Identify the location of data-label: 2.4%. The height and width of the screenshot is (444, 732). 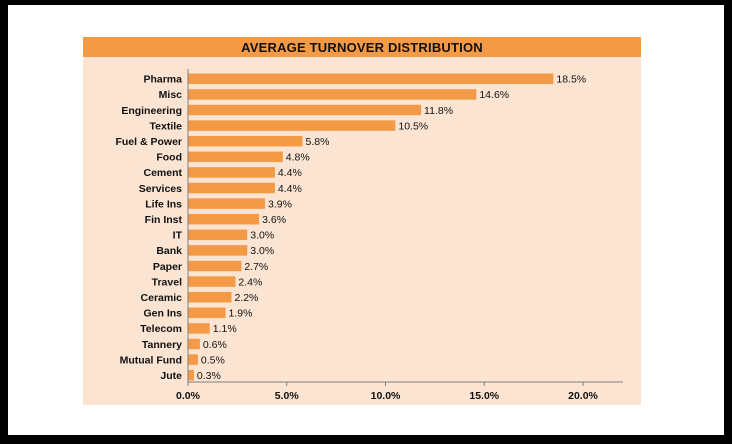
(250, 282).